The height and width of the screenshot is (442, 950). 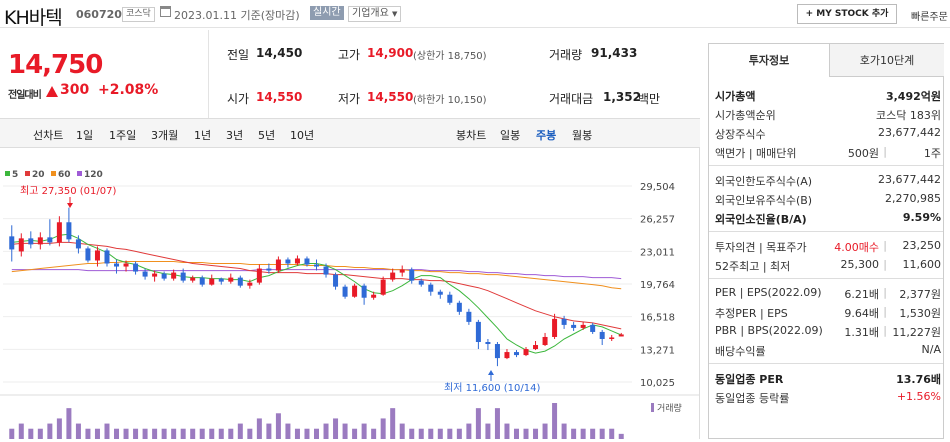 What do you see at coordinates (913, 198) in the screenshot?
I see `info-value: 2,270,985` at bounding box center [913, 198].